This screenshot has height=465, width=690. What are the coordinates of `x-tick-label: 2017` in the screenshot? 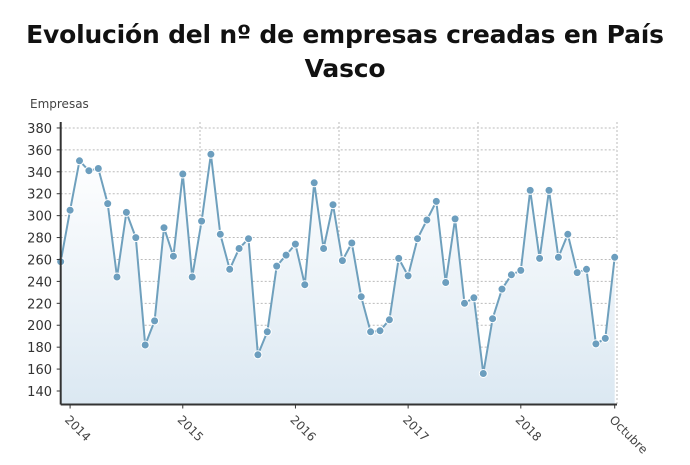 It's located at (415, 428).